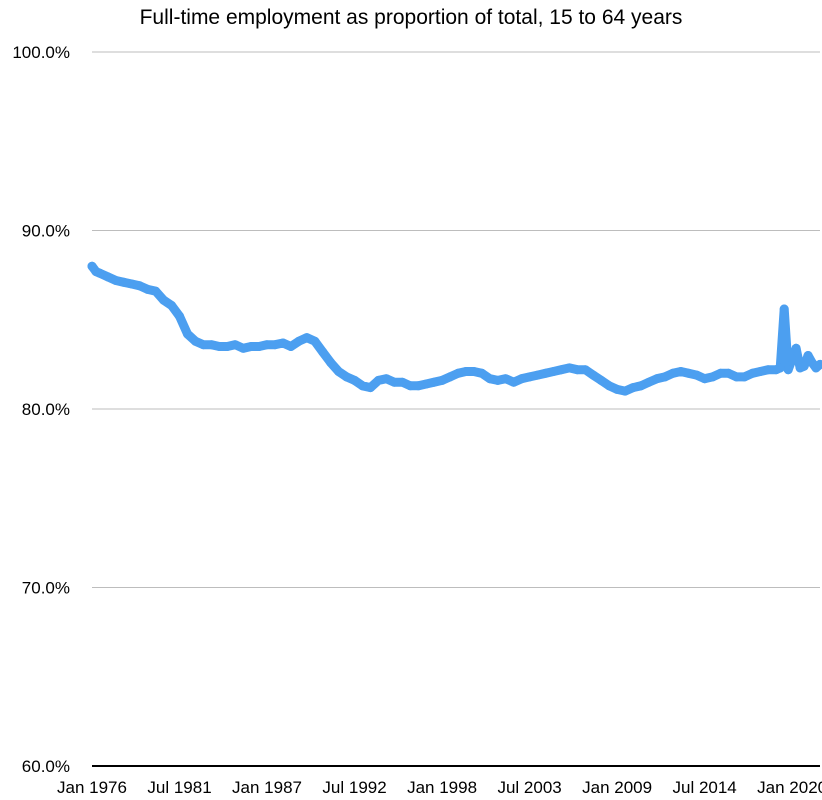 The width and height of the screenshot is (822, 800). Describe the element at coordinates (46, 231) in the screenshot. I see `y-tick-label: 90.0%` at that location.